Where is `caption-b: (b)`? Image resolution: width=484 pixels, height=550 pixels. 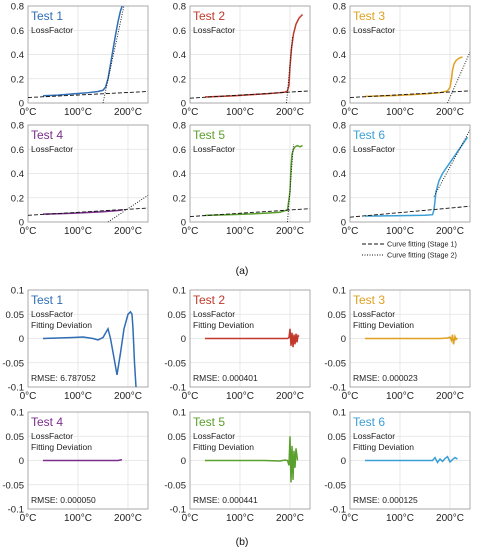 caption-b: (b) is located at coordinates (242, 542).